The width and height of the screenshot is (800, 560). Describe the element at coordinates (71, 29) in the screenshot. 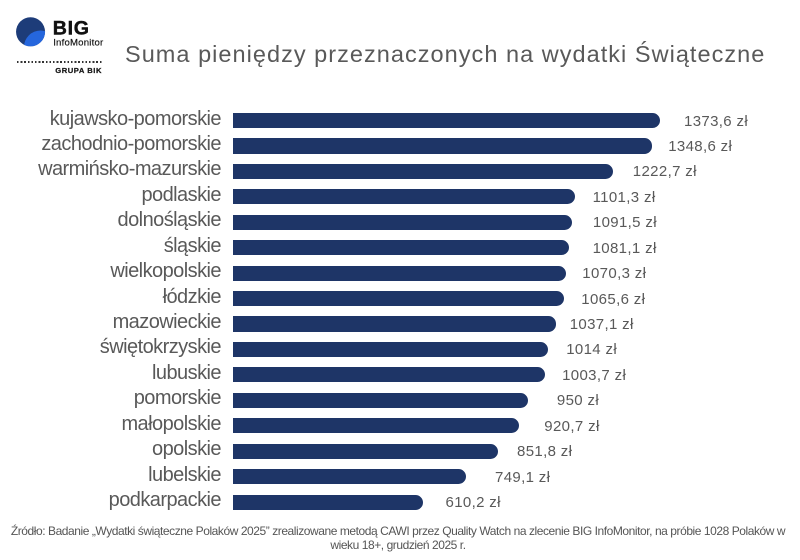

I see `svg-text: BIG` at that location.